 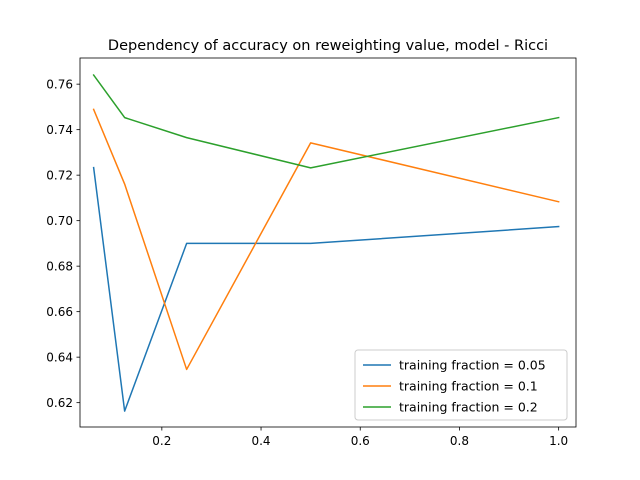 I want to click on y-tick-label: 0.64, so click(x=59, y=358).